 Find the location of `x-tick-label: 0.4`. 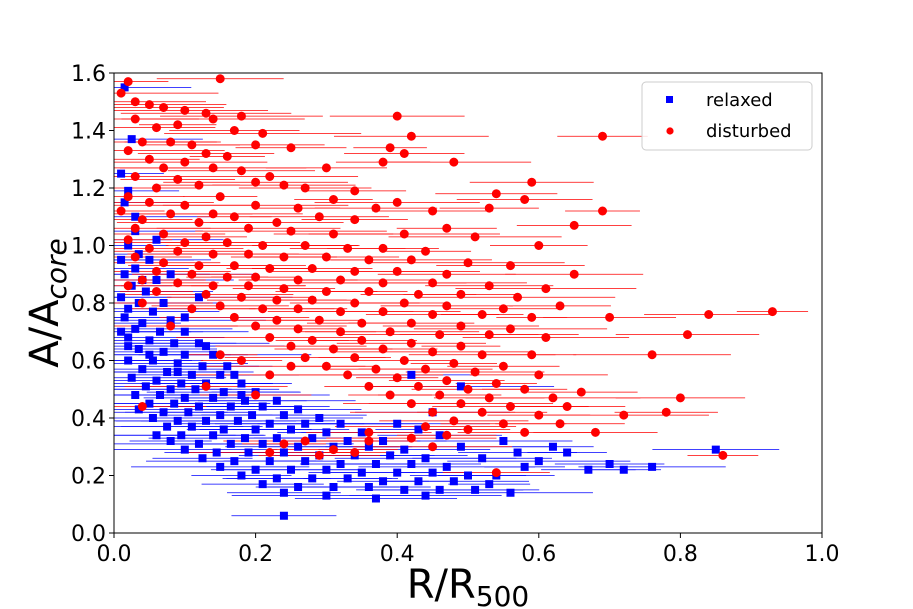

x-tick-label: 0.4 is located at coordinates (397, 554).